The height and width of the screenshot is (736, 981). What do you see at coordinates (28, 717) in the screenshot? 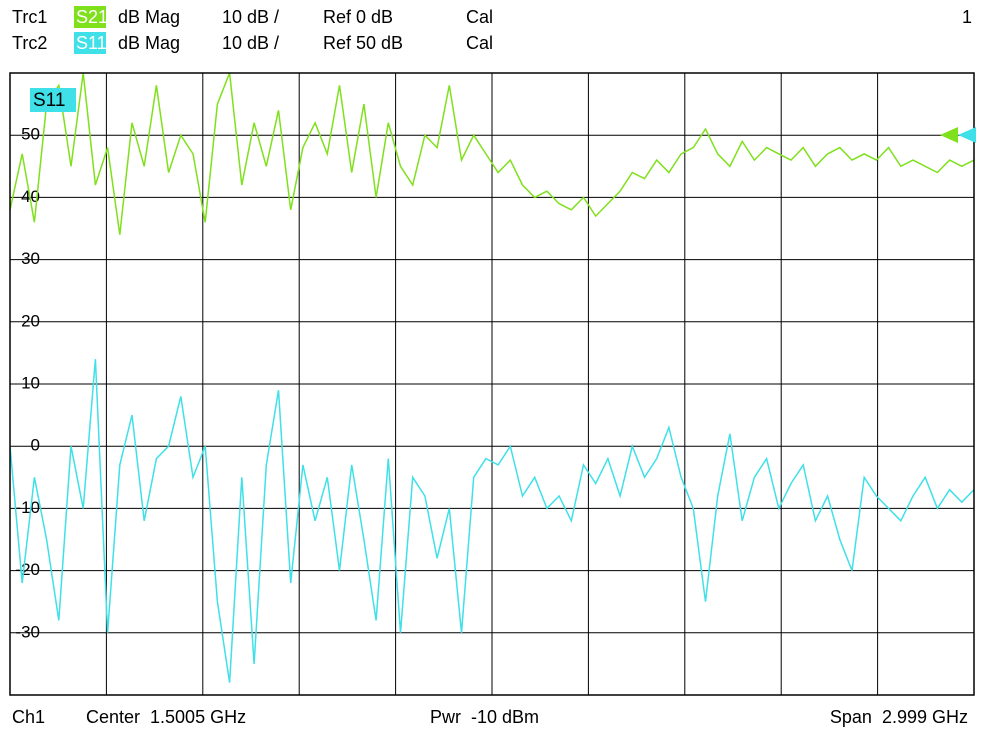
I see `footer-channel: Ch1` at bounding box center [28, 717].